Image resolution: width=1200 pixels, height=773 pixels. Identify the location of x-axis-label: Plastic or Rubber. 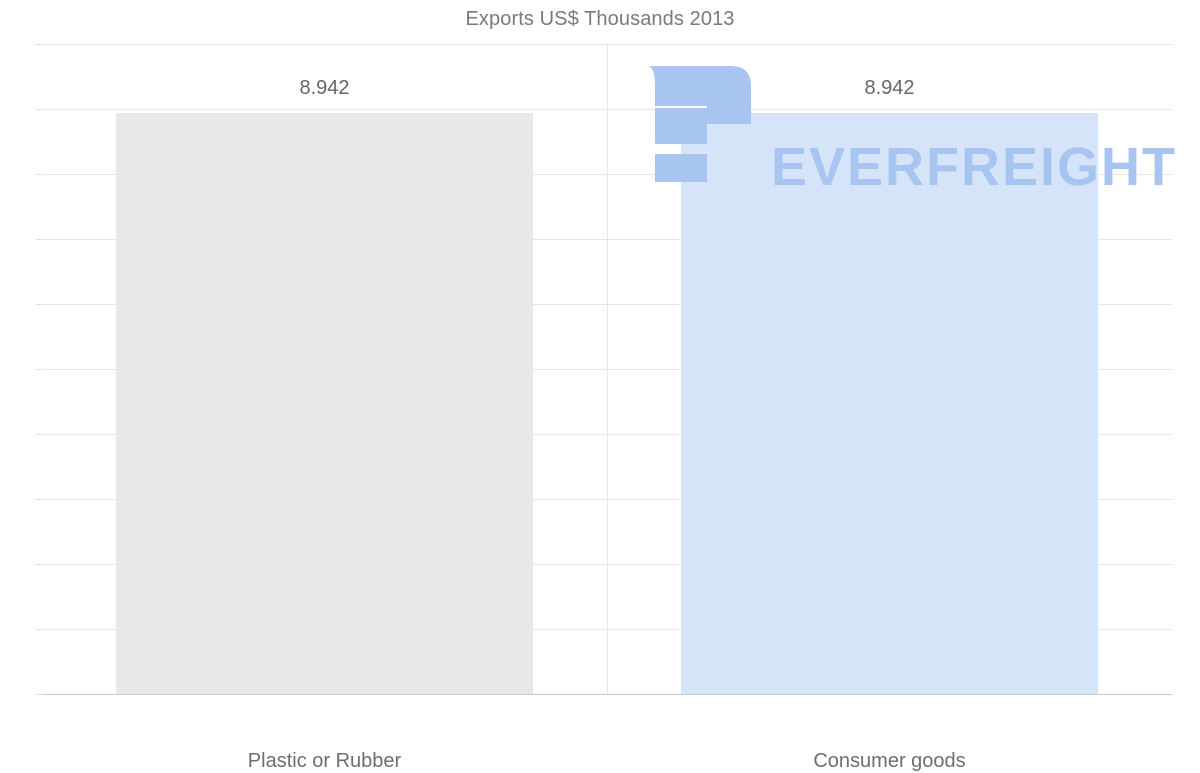
(324, 761).